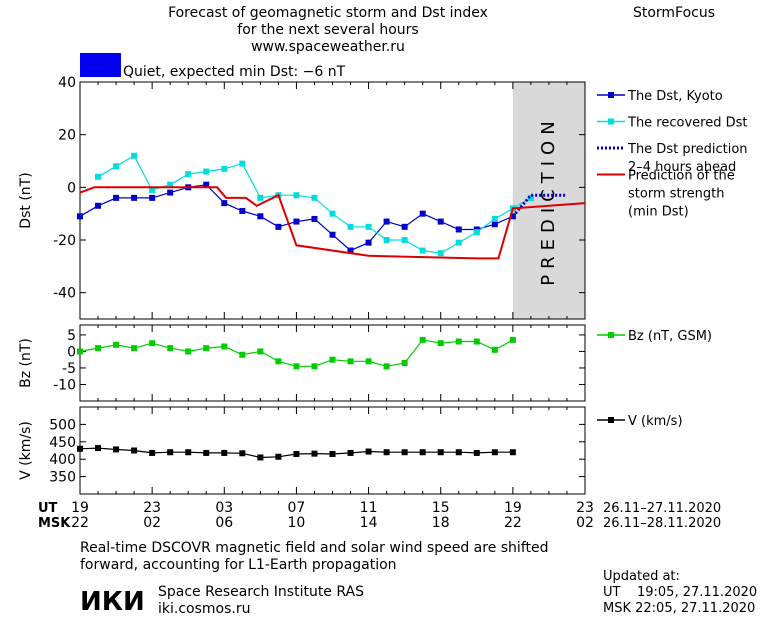 This screenshot has height=620, width=760. Describe the element at coordinates (670, 336) in the screenshot. I see `legend-label-bz-0: Bz (nT, GSM)` at that location.